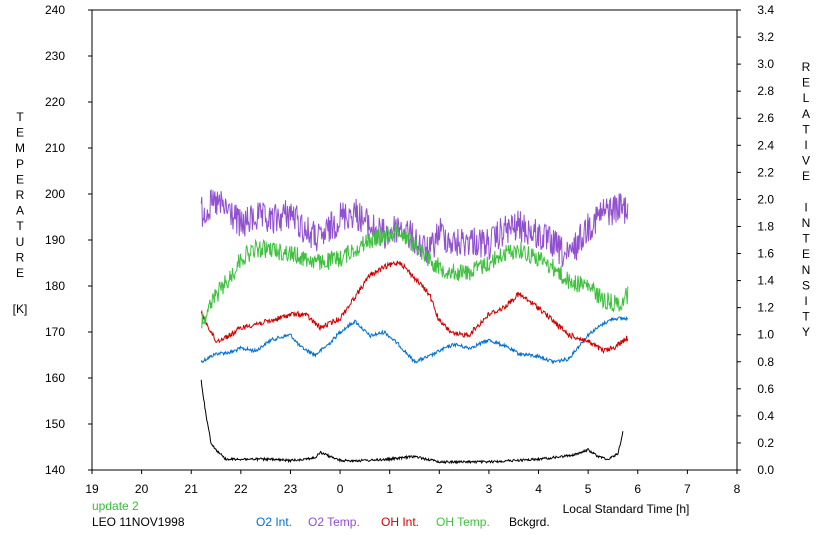 The width and height of the screenshot is (828, 535). Describe the element at coordinates (765, 172) in the screenshot. I see `right-tick-label: 2.2` at that location.